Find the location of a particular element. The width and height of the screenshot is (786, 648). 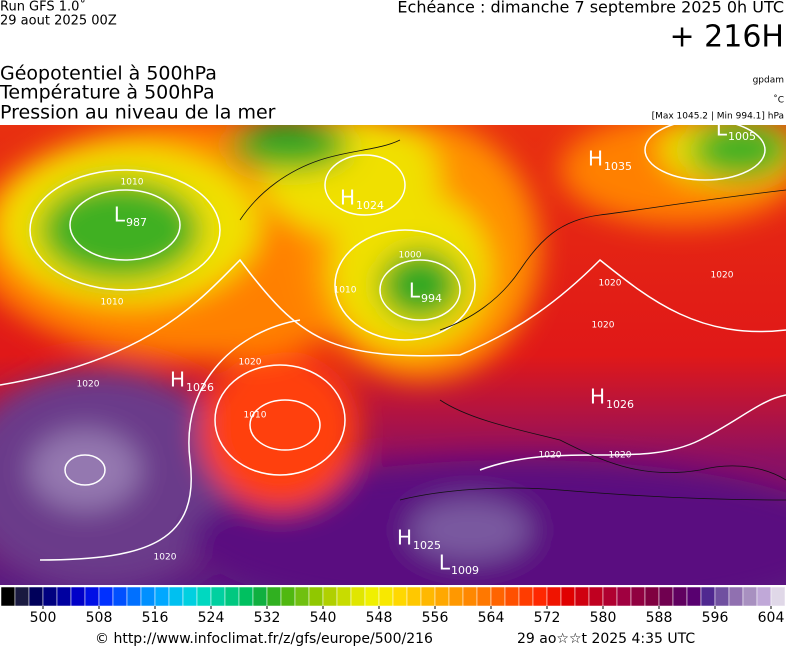

colorbar-label: 524 is located at coordinates (211, 618).